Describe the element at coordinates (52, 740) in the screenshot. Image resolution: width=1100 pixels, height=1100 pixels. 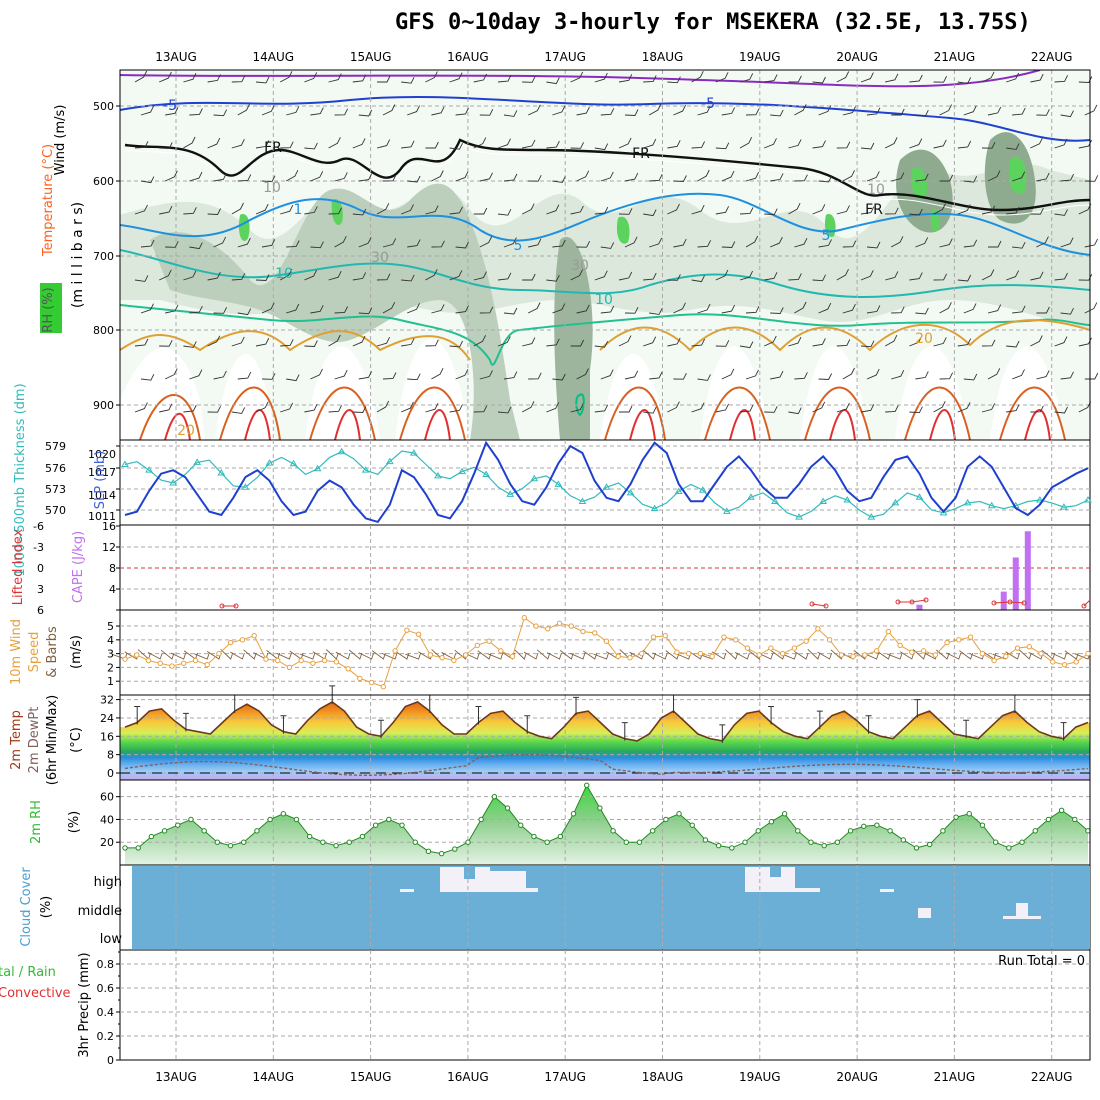
I see `temp2m-label-3: (6hr Min/Max)` at that location.